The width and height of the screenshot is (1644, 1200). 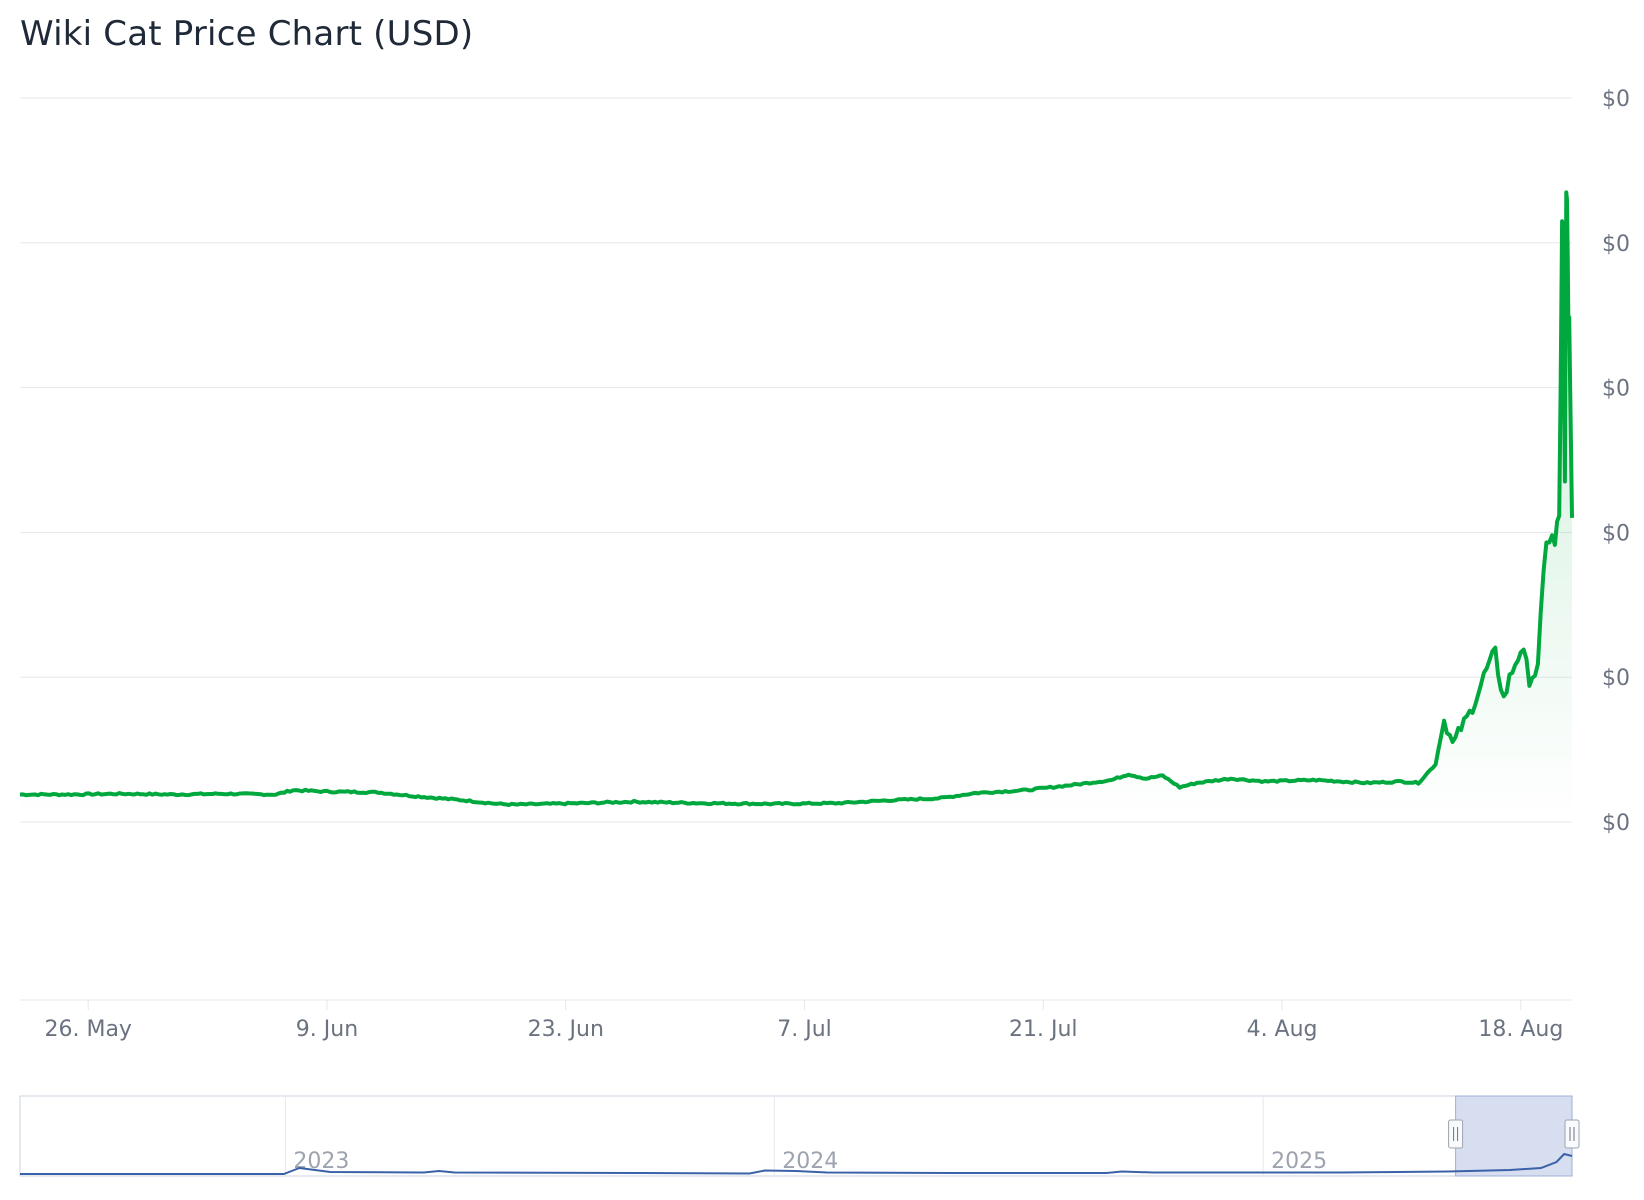 What do you see at coordinates (1514, 1136) in the screenshot?
I see `navigator-selection` at bounding box center [1514, 1136].